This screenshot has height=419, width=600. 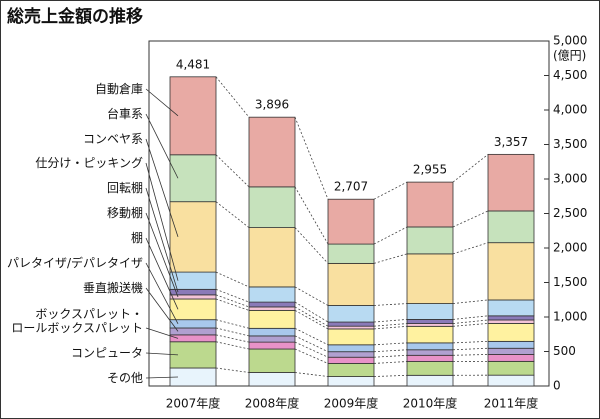 What do you see at coordinates (272, 403) in the screenshot?
I see `x-tick-label: 2008年度` at bounding box center [272, 403].